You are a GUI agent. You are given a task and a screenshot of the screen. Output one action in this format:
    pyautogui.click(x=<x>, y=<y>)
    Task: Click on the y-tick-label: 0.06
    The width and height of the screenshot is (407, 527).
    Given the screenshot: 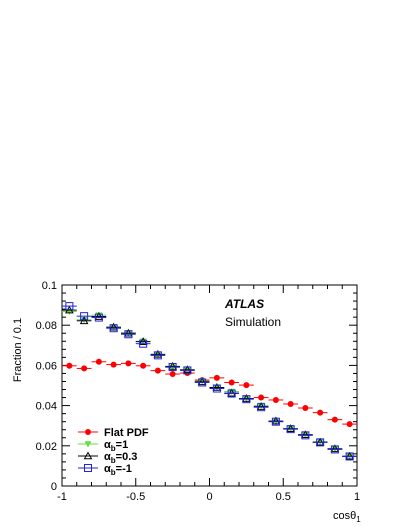 What is the action you would take?
    pyautogui.click(x=46, y=366)
    